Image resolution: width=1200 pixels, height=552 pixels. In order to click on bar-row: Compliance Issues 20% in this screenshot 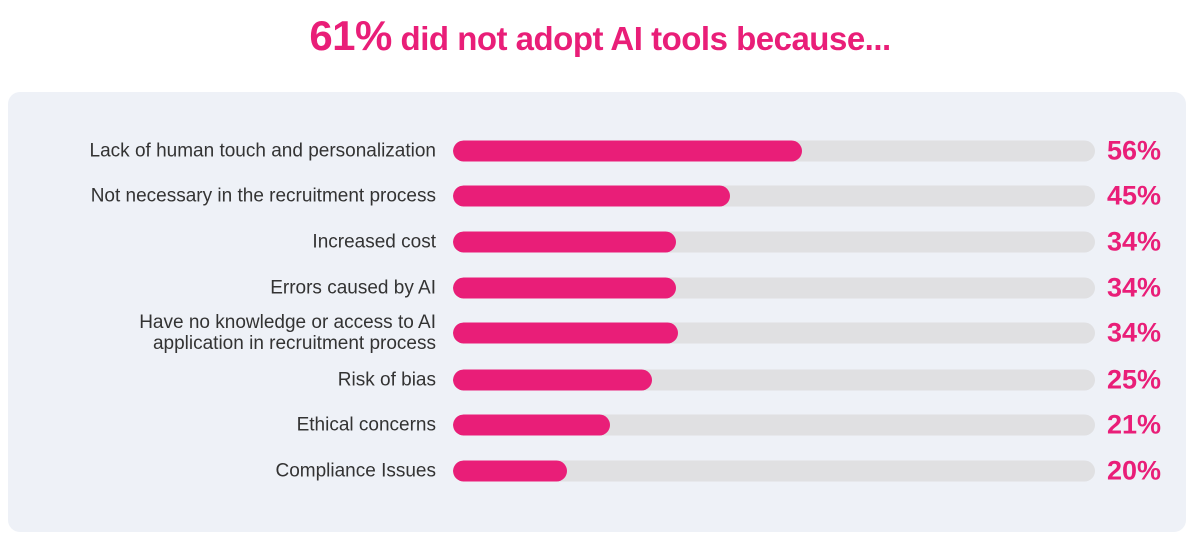, I will do `click(600, 471)`.